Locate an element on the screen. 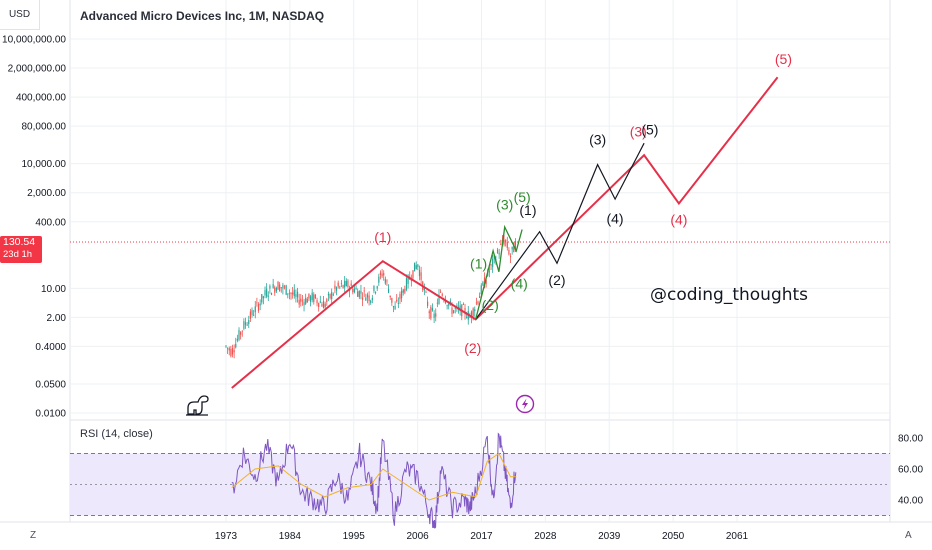 The width and height of the screenshot is (932, 550). wave-label-black: (1) is located at coordinates (527, 210).